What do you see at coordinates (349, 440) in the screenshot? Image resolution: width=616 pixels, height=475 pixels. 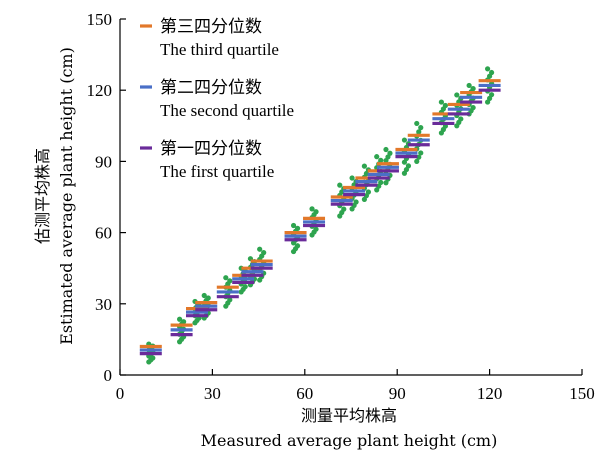 I see `x-axis-label: Measured average plant height (cm)` at bounding box center [349, 440].